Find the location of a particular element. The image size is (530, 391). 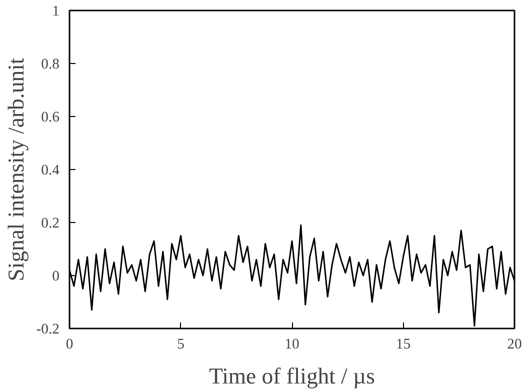

y-tick-label: 0 is located at coordinates (56, 276).